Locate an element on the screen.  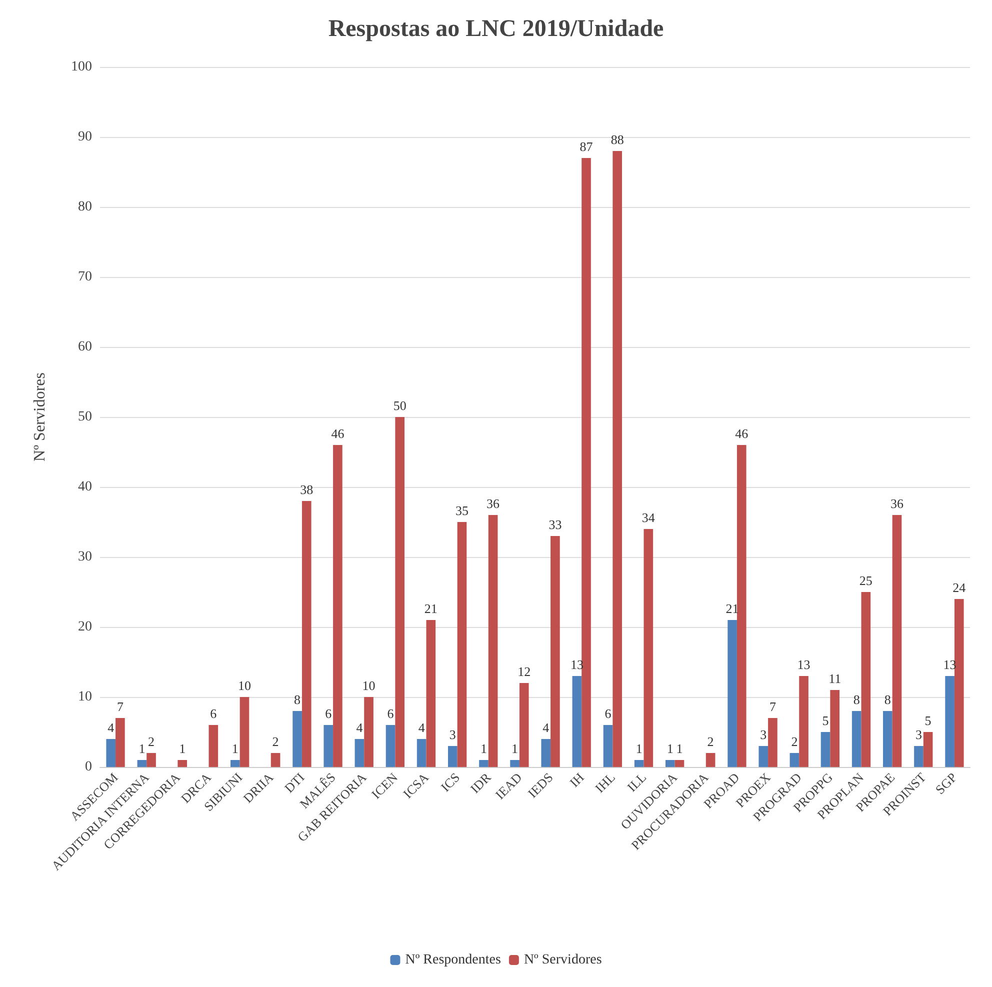
y-tick-label: 0 is located at coordinates (88, 767).